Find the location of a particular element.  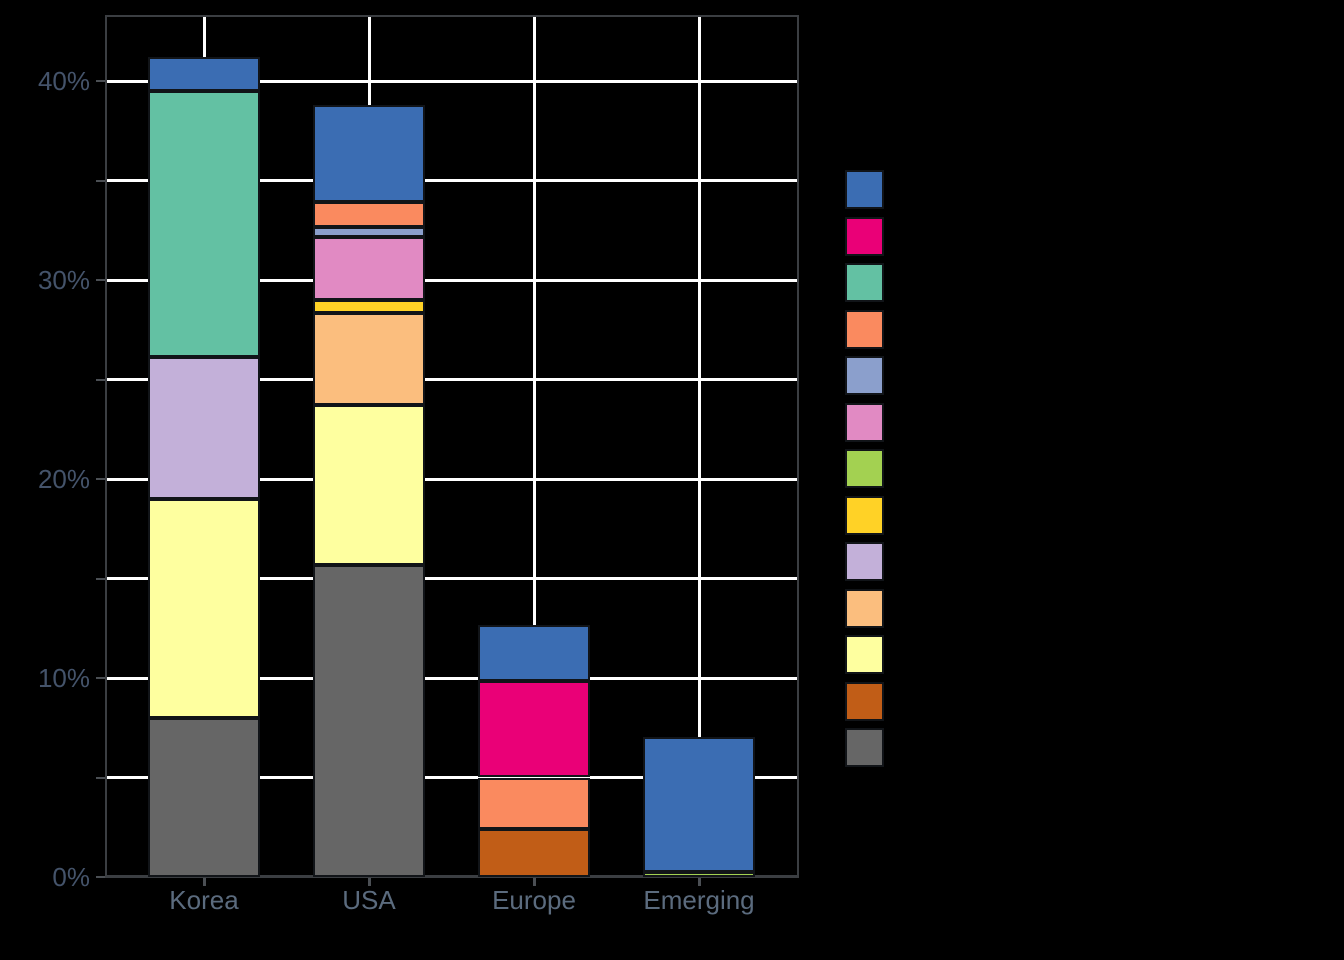

plot-border-right is located at coordinates (798, 446).